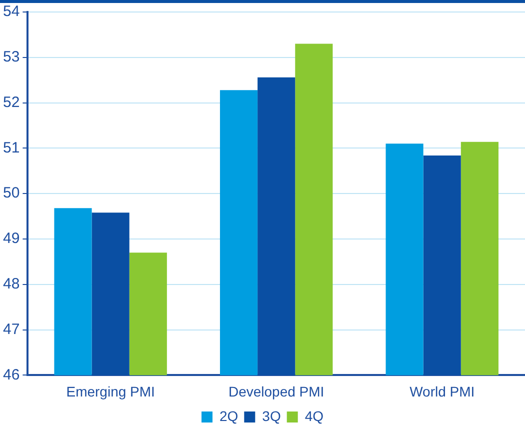 Image resolution: width=525 pixels, height=434 pixels. What do you see at coordinates (11, 239) in the screenshot?
I see `y-tick-label: 49` at bounding box center [11, 239].